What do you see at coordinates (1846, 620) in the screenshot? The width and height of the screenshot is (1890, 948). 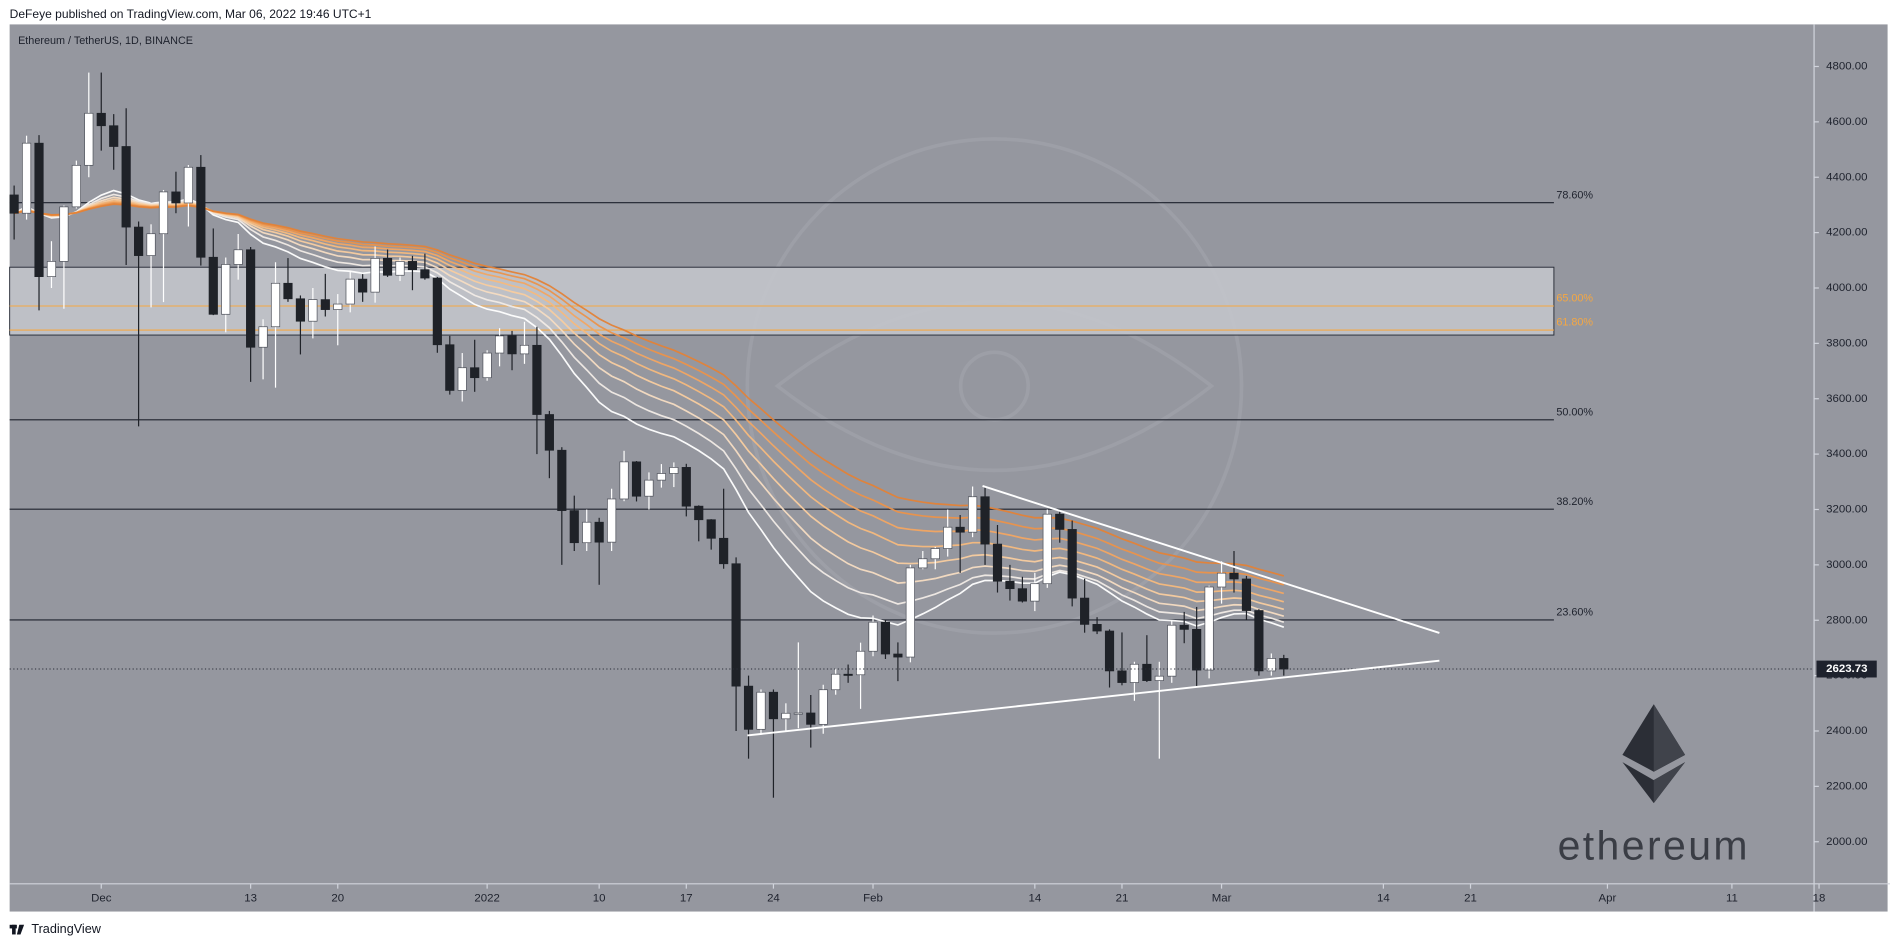 I see `y-tick-label: 2800.00` at bounding box center [1846, 620].